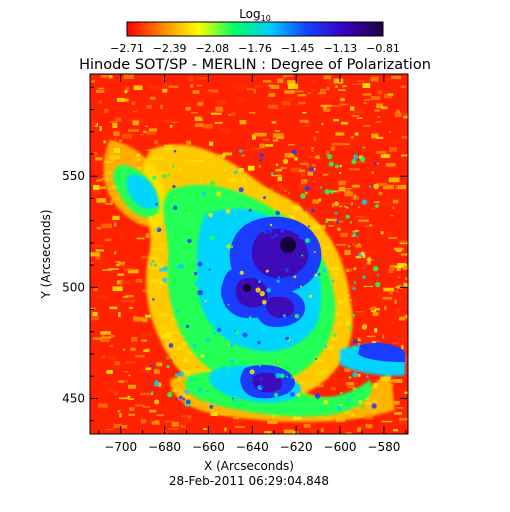 Image resolution: width=510 pixels, height=512 pixels. What do you see at coordinates (120, 447) in the screenshot?
I see `x-tick-label: −700` at bounding box center [120, 447].